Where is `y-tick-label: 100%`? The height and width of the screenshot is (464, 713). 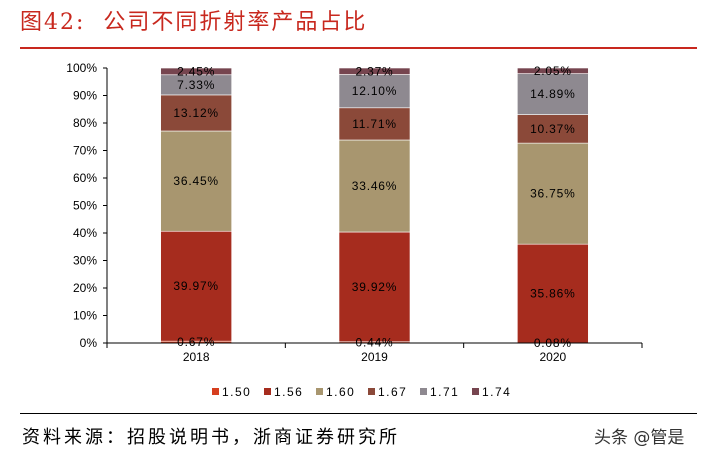 y-tick-label: 100% is located at coordinates (81, 68).